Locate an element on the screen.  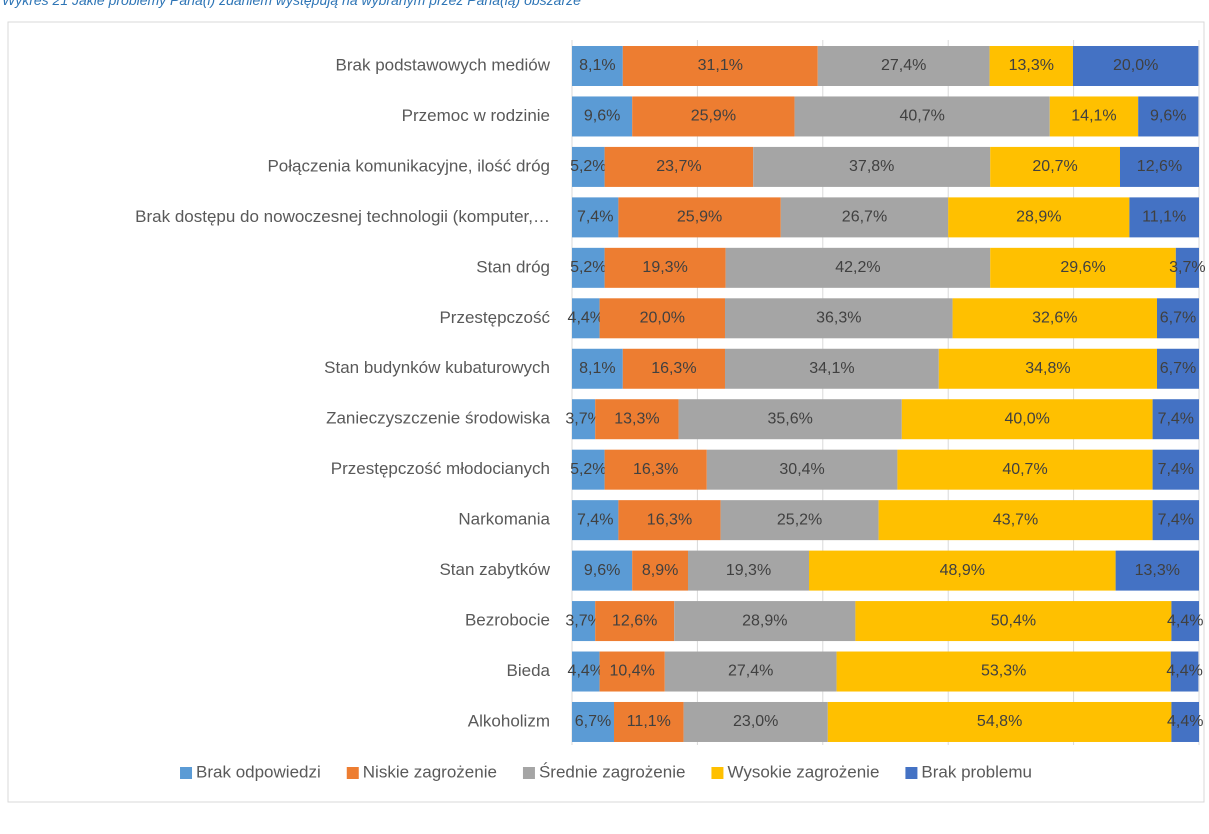
data-label: 5,2% is located at coordinates (588, 469).